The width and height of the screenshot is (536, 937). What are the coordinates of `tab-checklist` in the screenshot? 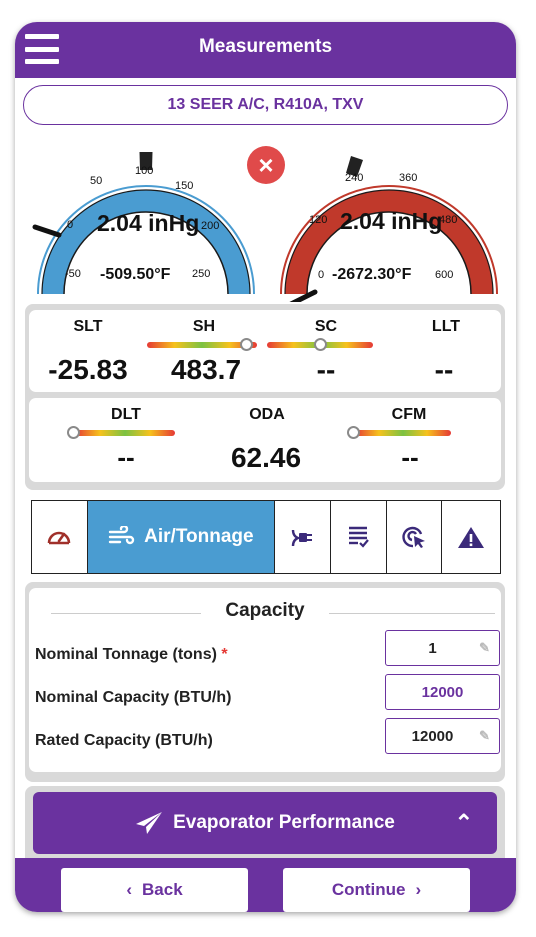 It's located at (359, 537).